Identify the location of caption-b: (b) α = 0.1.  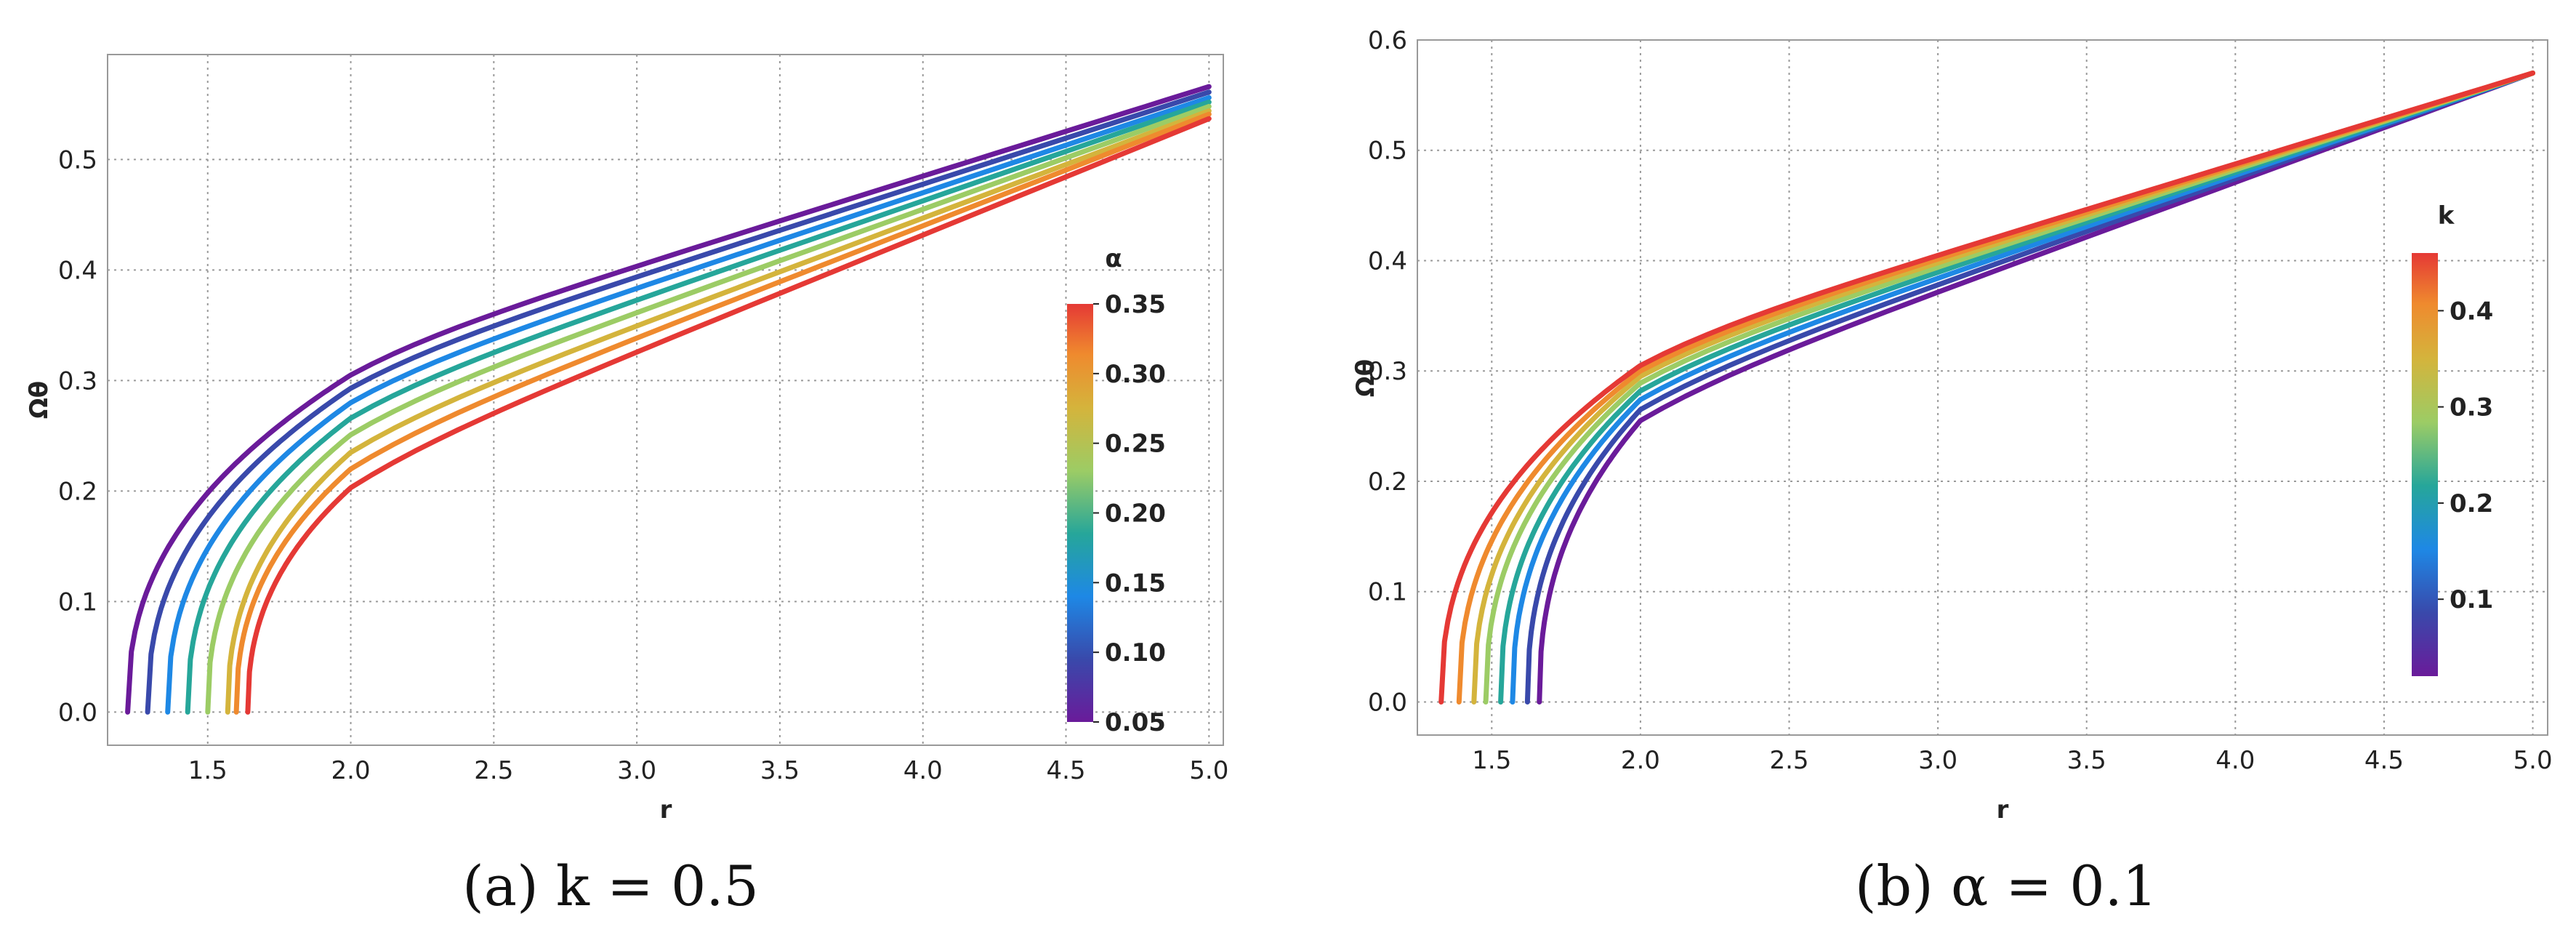
(2006, 886).